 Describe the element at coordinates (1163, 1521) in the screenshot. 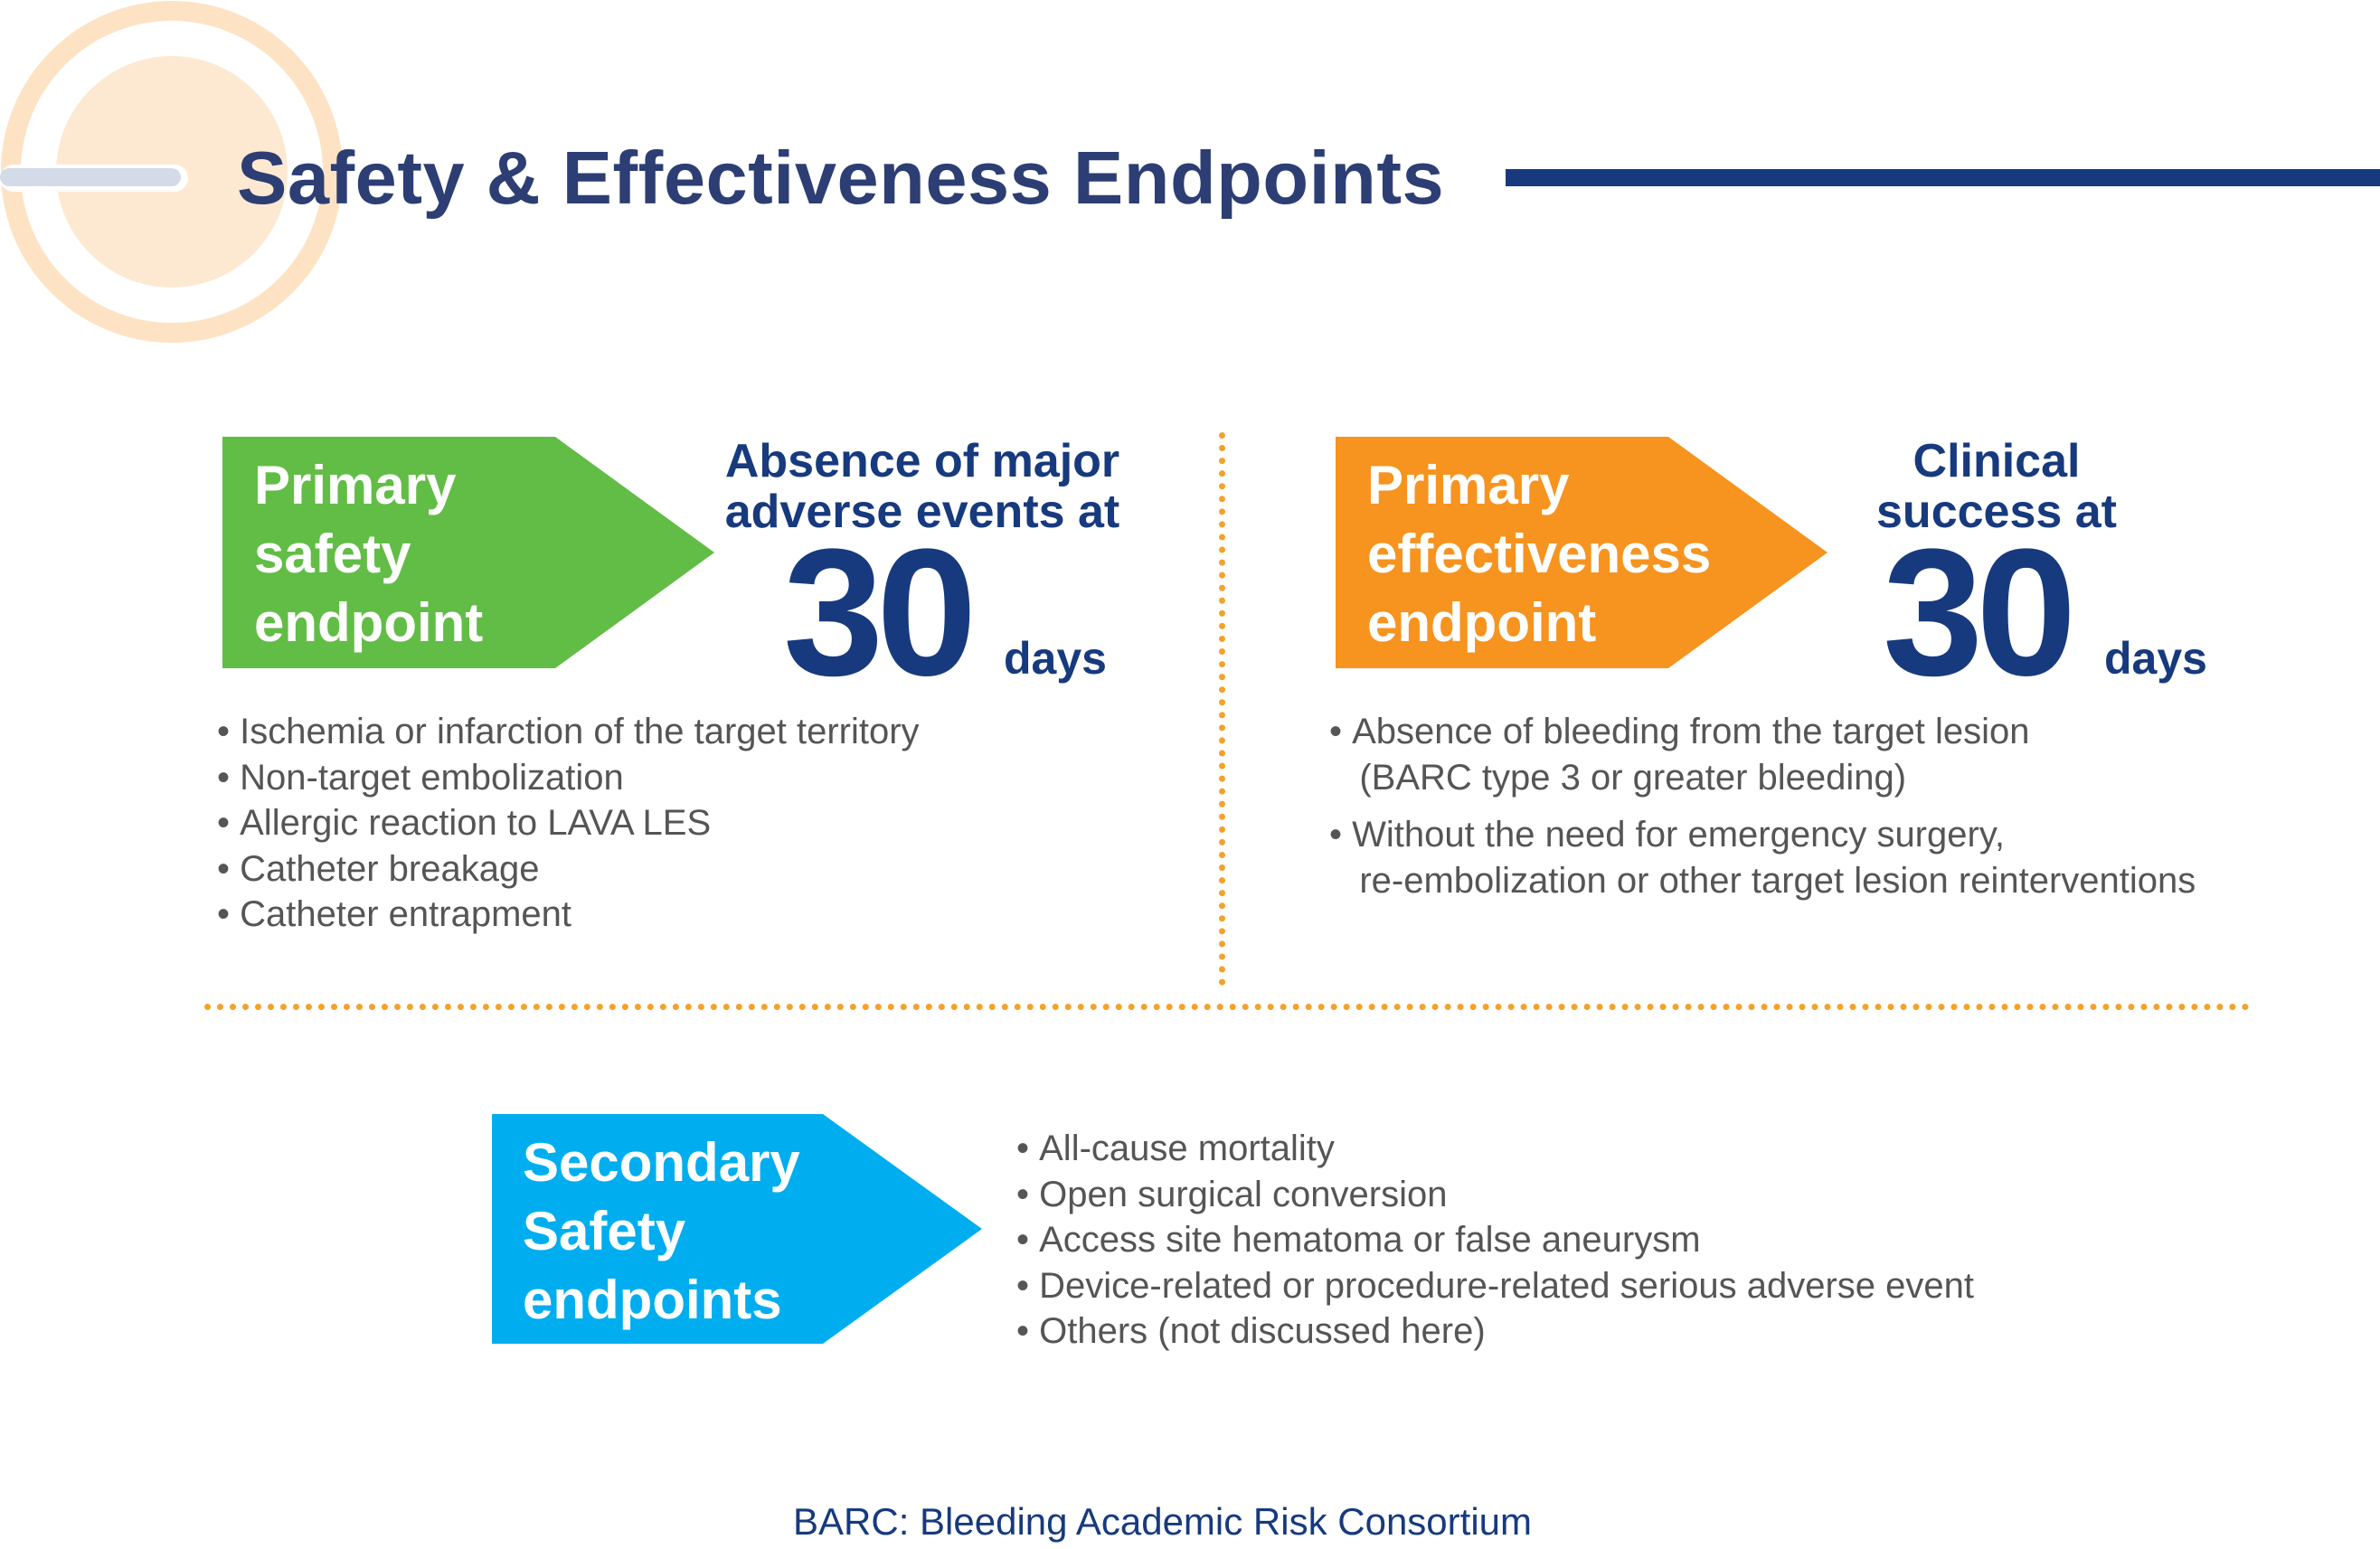

I see `footnote: BARC: Bleeding Academic Risk Consortium` at that location.